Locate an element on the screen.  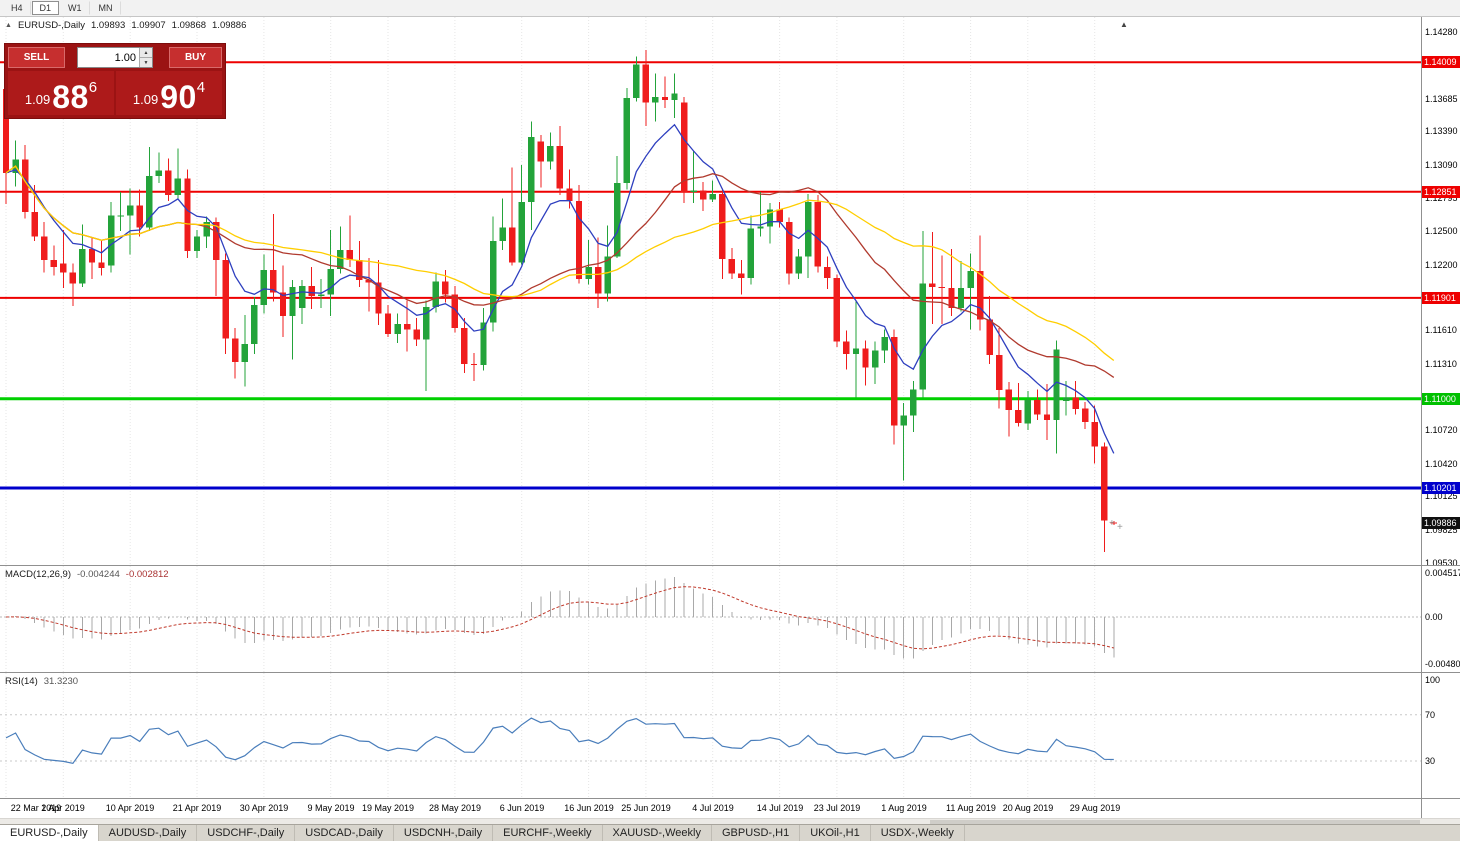
volume-value: 1.00 is located at coordinates (125, 57).